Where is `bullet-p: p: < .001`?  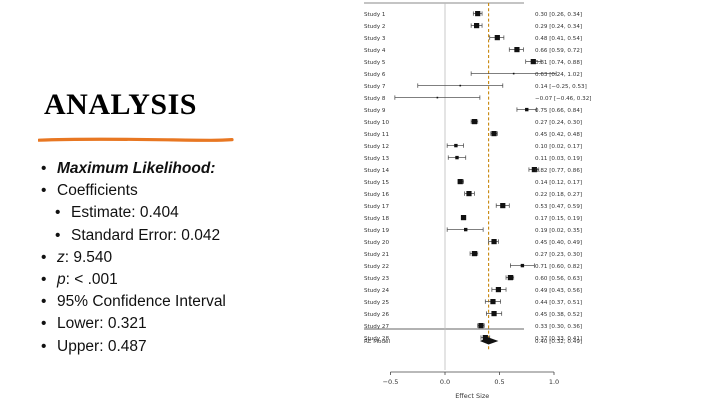
bullet-p: p: < .001 is located at coordinates (133, 280).